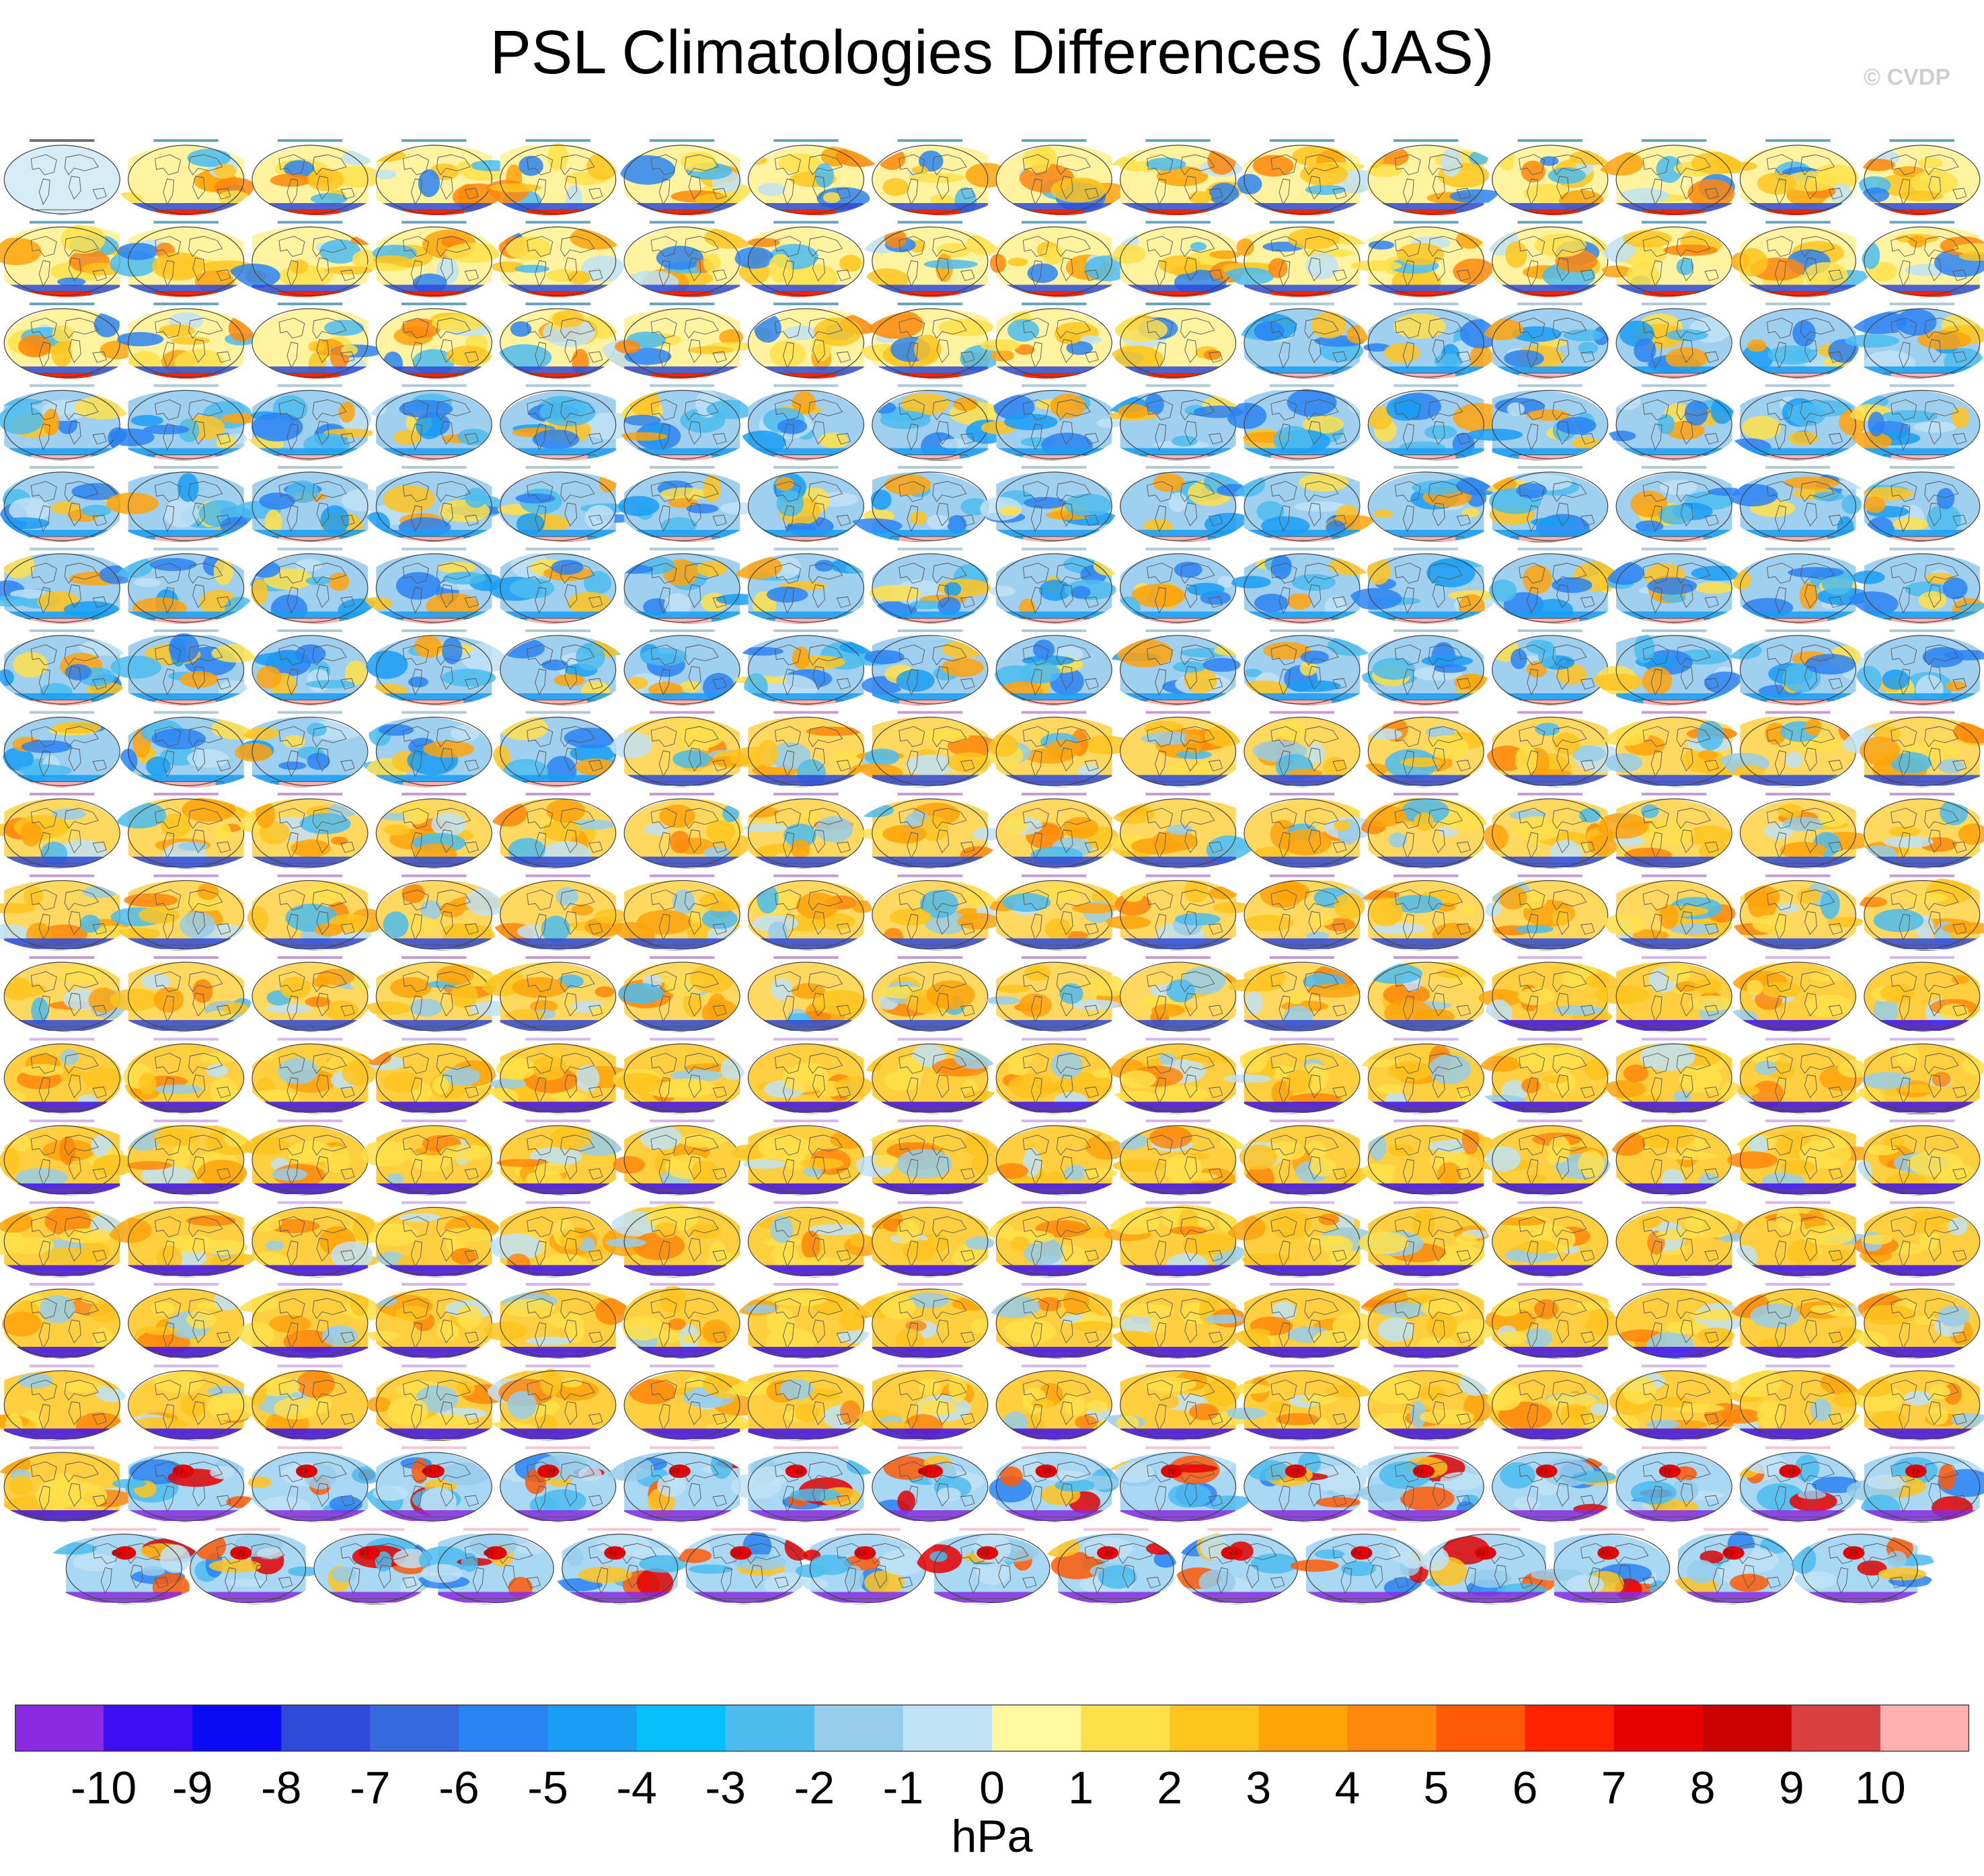 Image resolution: width=1984 pixels, height=1876 pixels. What do you see at coordinates (370, 1787) in the screenshot?
I see `colorbar-tick-label: -7` at bounding box center [370, 1787].